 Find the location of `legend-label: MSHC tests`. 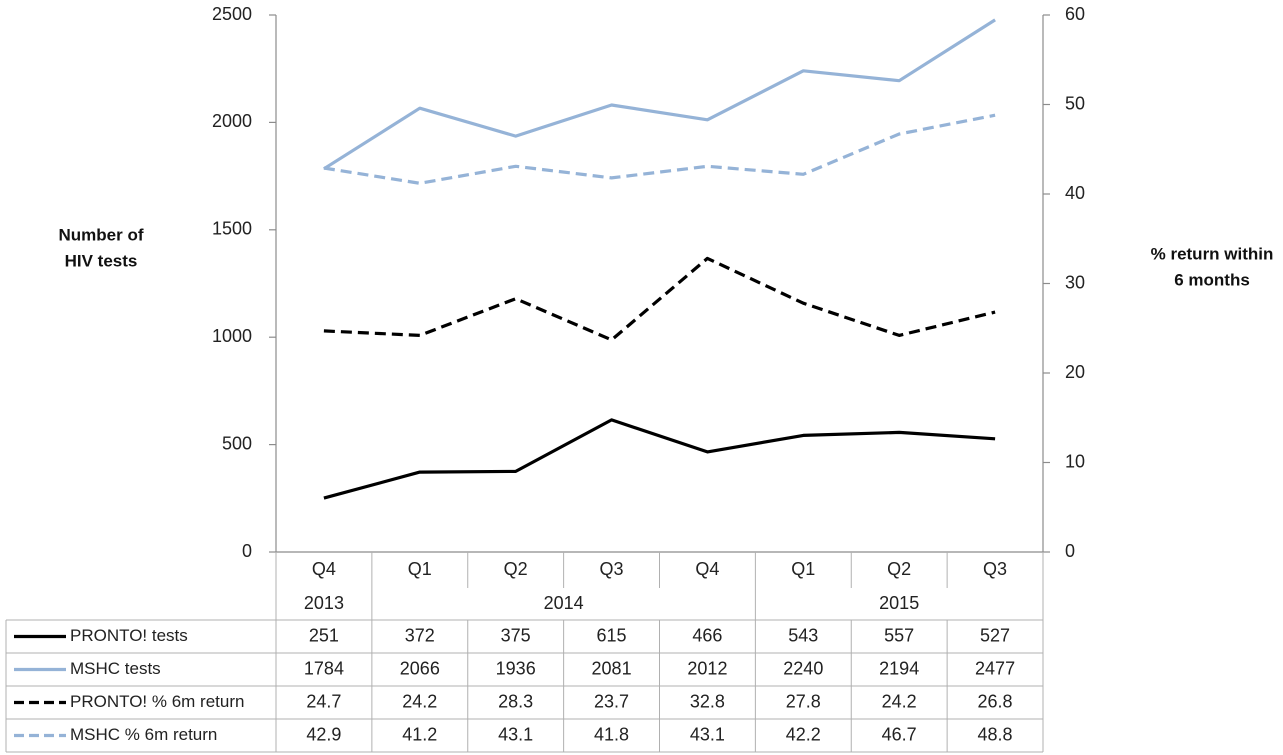

legend-label: MSHC tests is located at coordinates (115, 668).